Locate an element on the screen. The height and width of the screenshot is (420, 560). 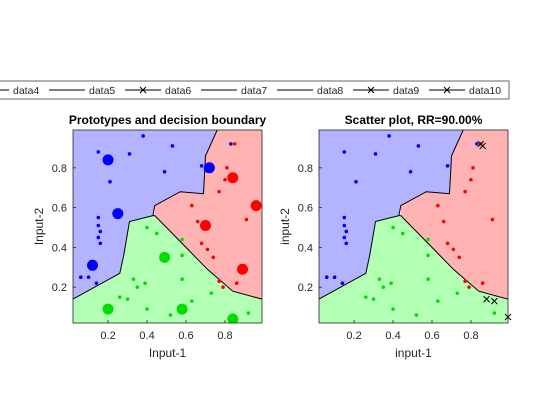
legend-label-data5: data5 is located at coordinates (102, 91).